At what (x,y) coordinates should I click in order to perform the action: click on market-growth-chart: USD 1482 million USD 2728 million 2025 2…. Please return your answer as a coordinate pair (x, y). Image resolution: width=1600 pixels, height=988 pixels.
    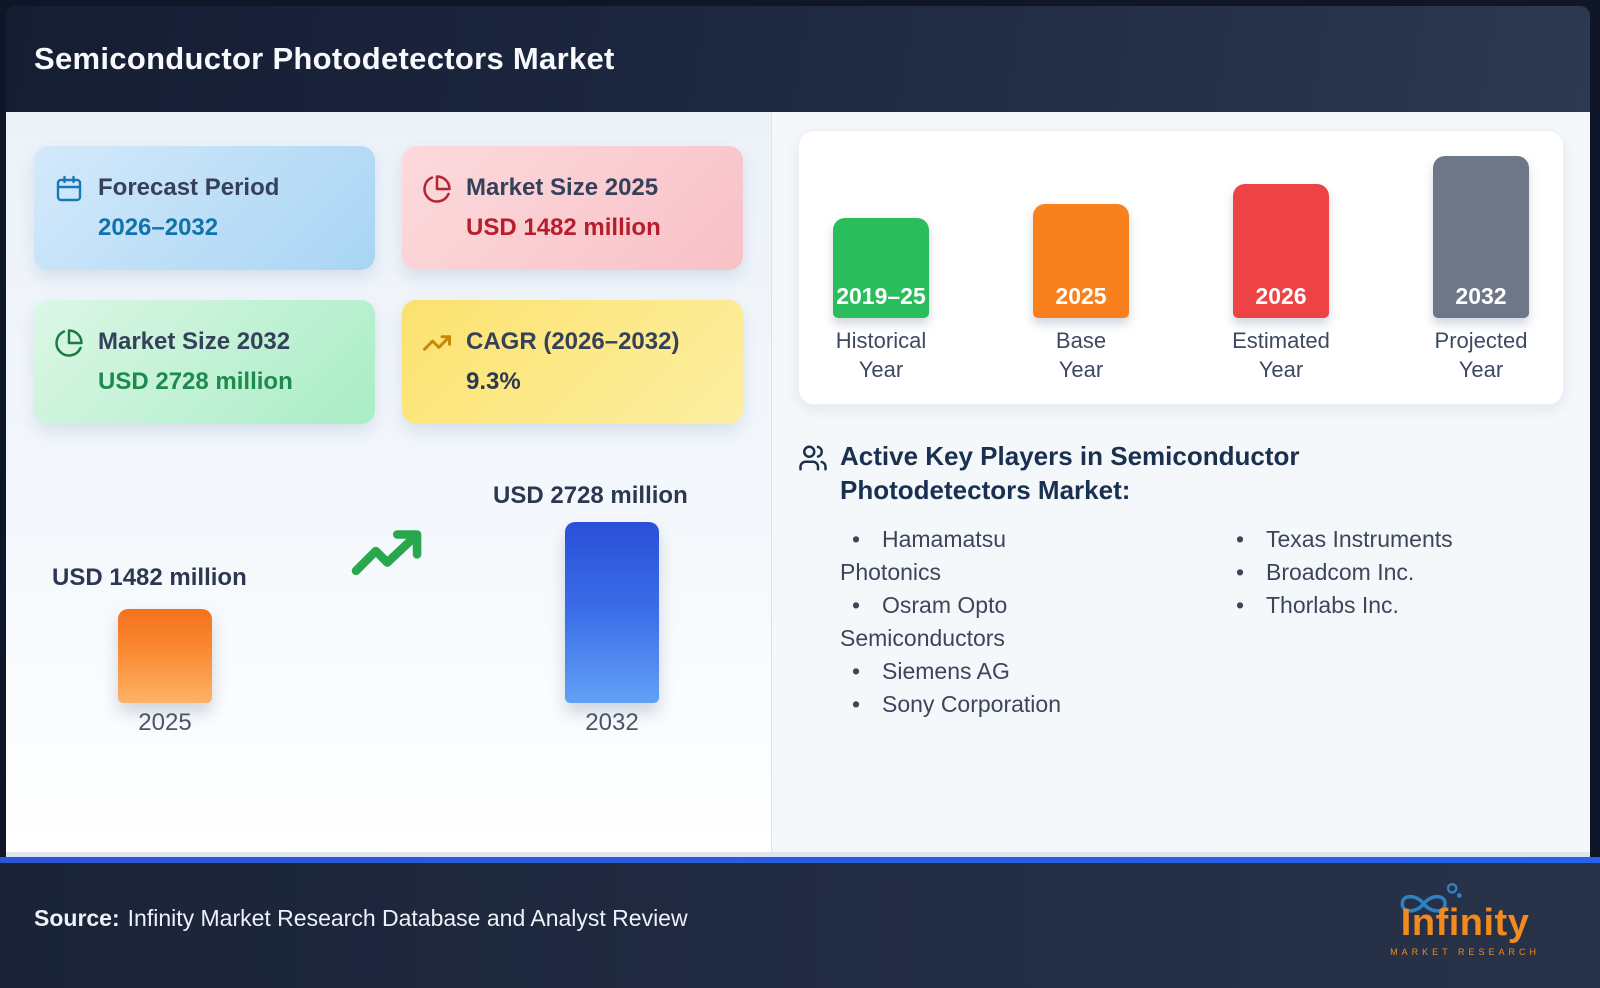
    Looking at the image, I should click on (388, 630).